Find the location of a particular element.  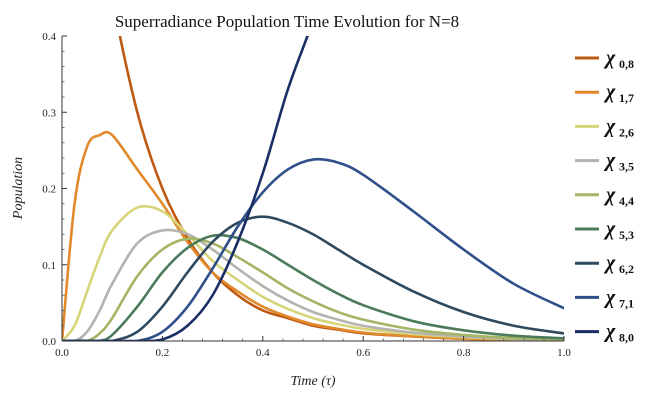

legend-label-subscript: 2,6 is located at coordinates (626, 132).